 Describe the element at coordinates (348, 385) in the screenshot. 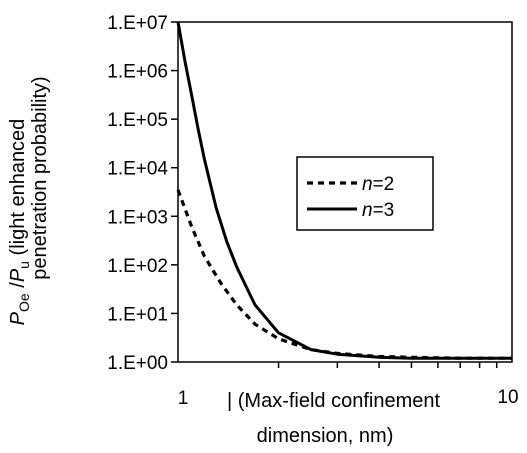

I see `x-axis-ticks: 1 10` at that location.